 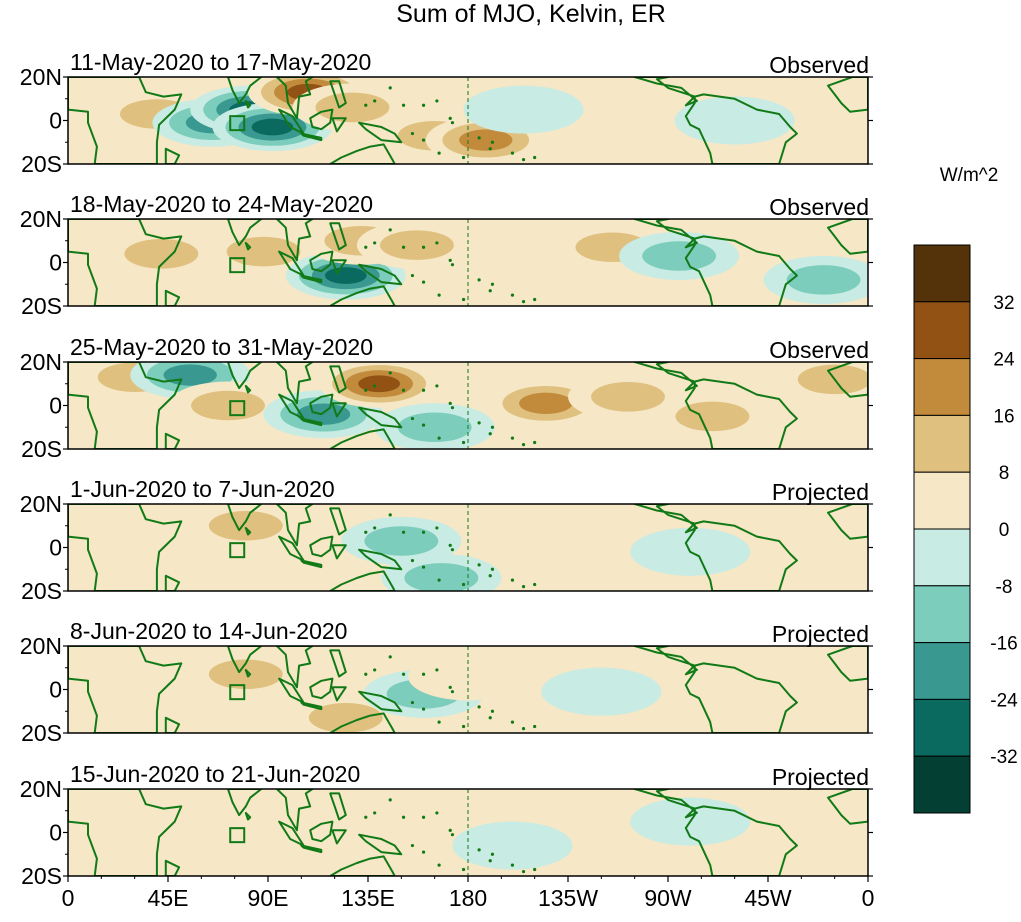 What do you see at coordinates (965, 489) in the screenshot?
I see `colorbar: W/m^2 32 24 16 8 0 -8 -16 -24 -32` at bounding box center [965, 489].